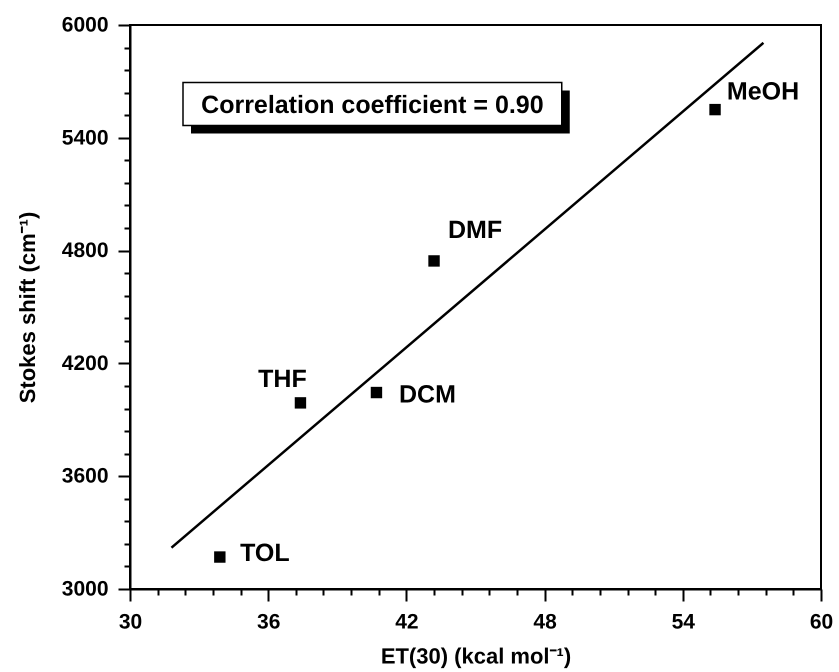  What do you see at coordinates (85, 138) in the screenshot?
I see `y-tick-label: 5400` at bounding box center [85, 138].